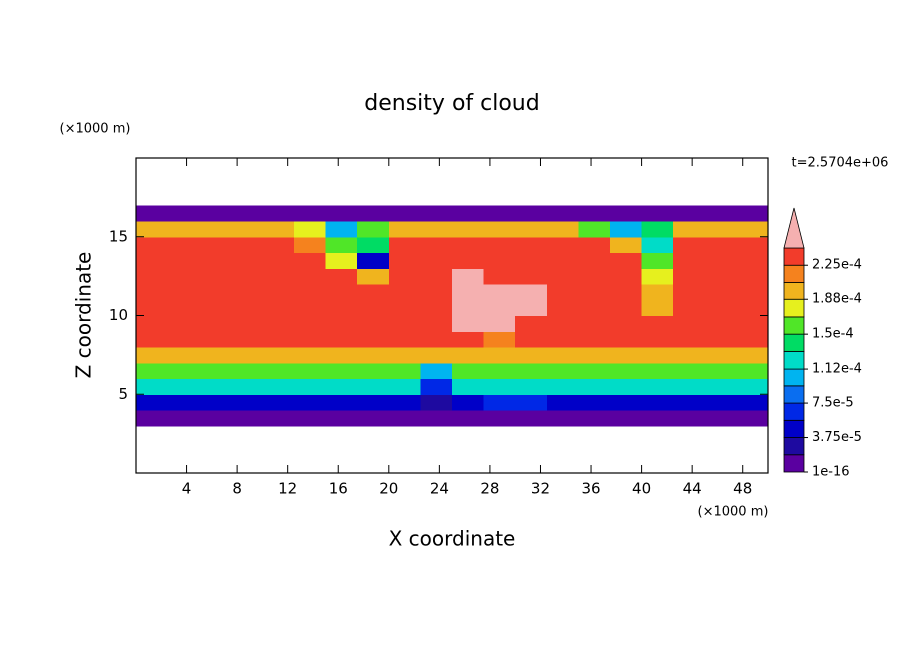  Describe the element at coordinates (831, 472) in the screenshot. I see `colorbar-label: 1e-16` at that location.